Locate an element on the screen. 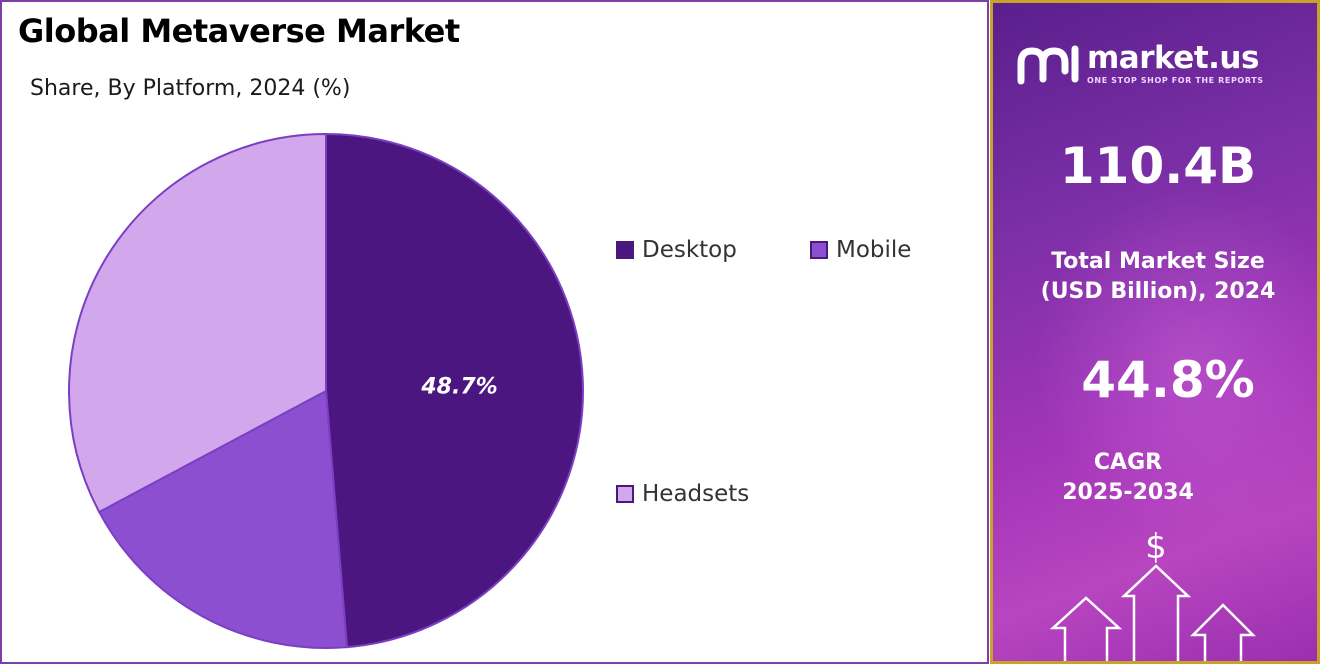 The height and width of the screenshot is (664, 1320). legend-label-desktop: Desktop is located at coordinates (689, 250).